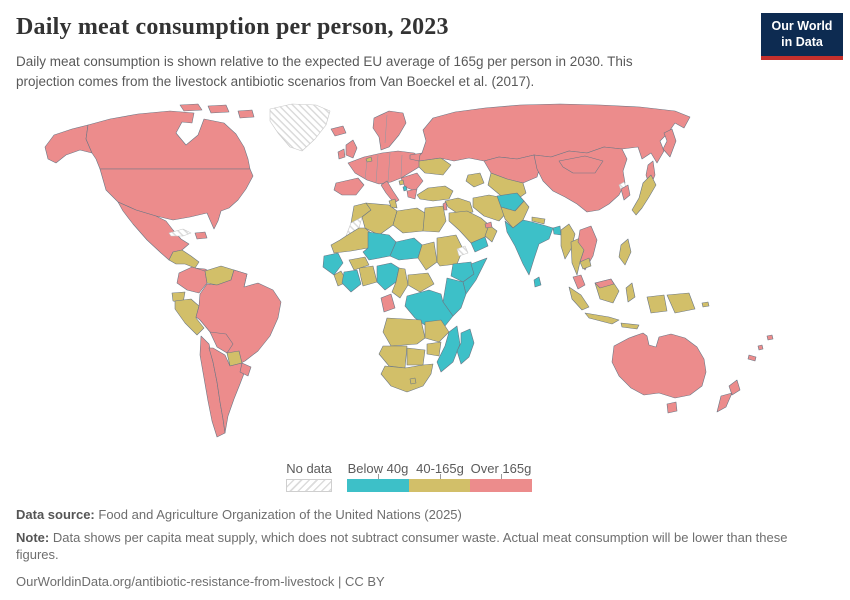  What do you see at coordinates (475, 180) in the screenshot?
I see `region-caucasus` at bounding box center [475, 180].